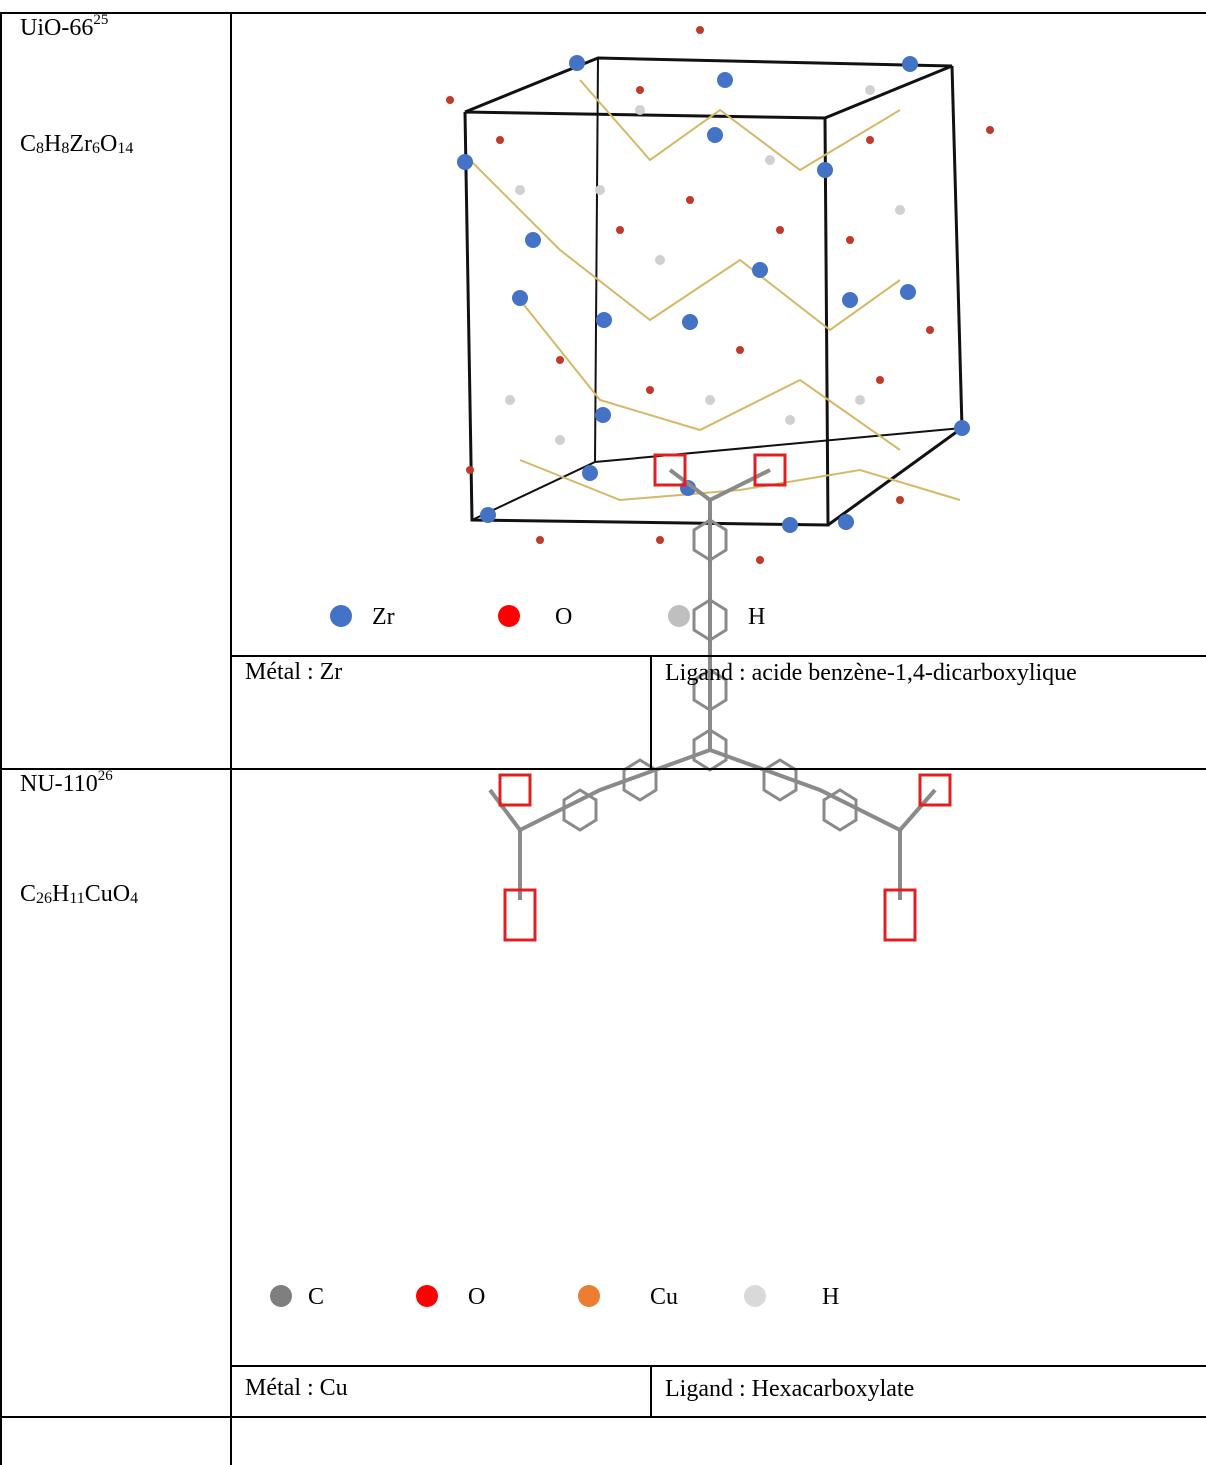 This screenshot has width=1206, height=1465. Describe the element at coordinates (294, 672) in the screenshot. I see `metal: Métal : Zr` at that location.